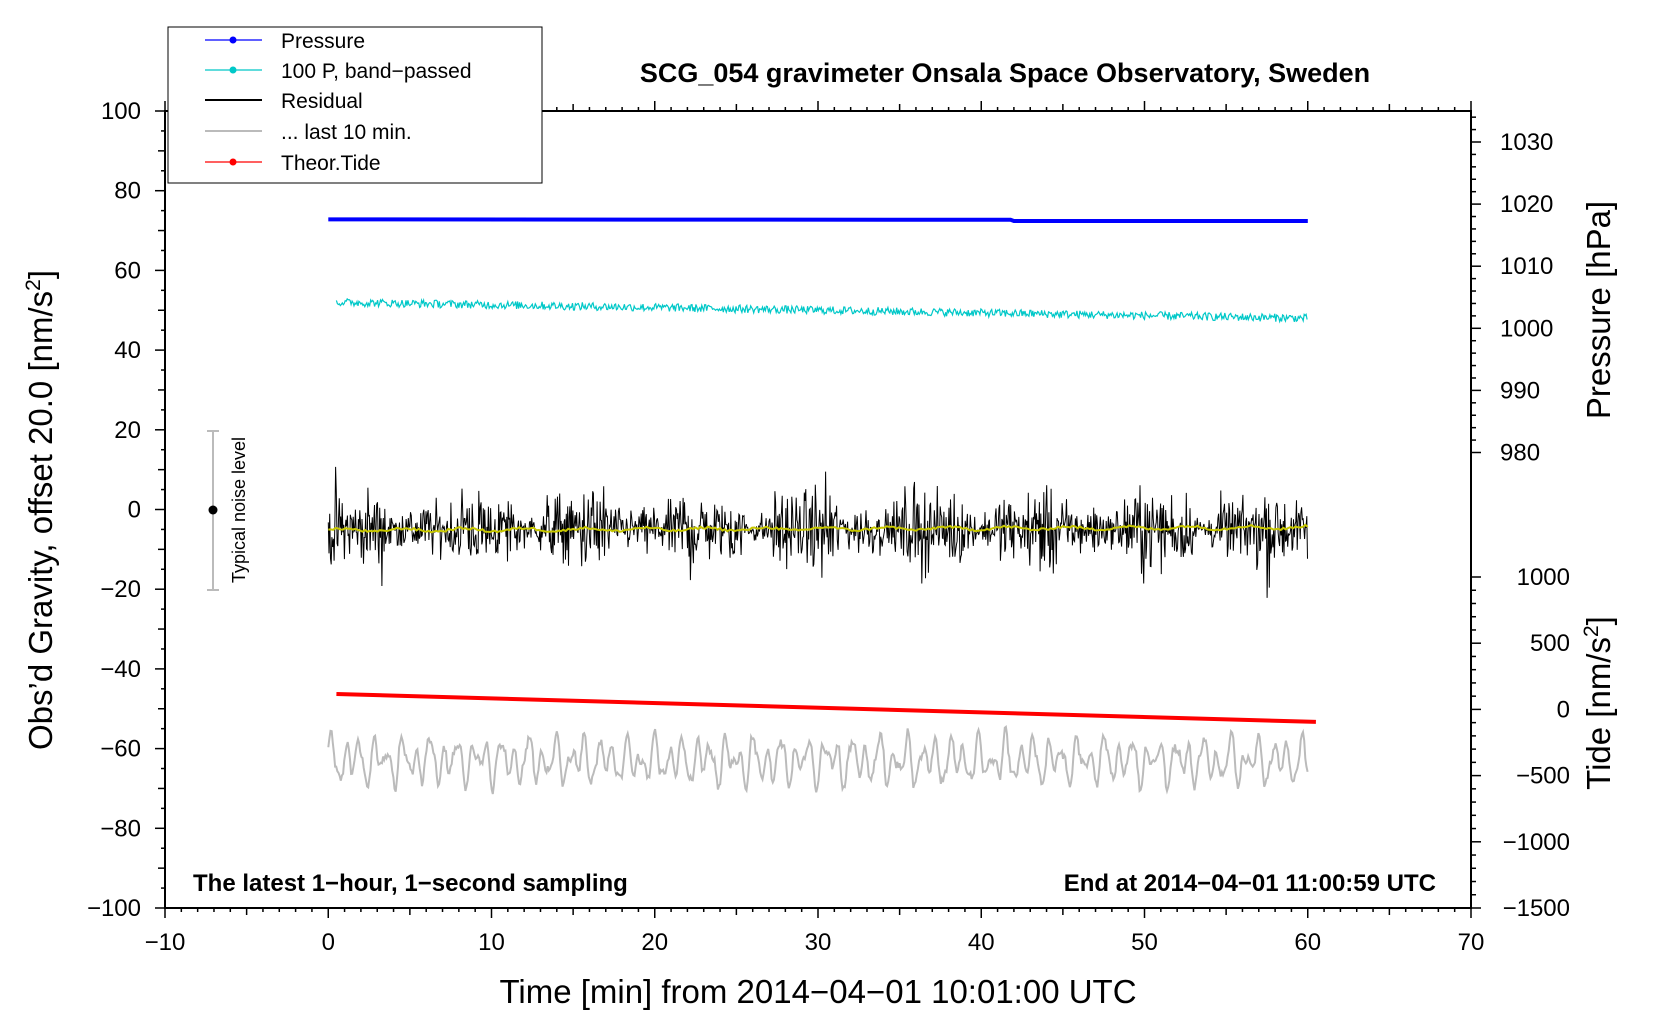 The width and height of the screenshot is (1660, 1020). Describe the element at coordinates (1598, 310) in the screenshot. I see `y-axis-title-pressure: Pressure [hPa]` at that location.